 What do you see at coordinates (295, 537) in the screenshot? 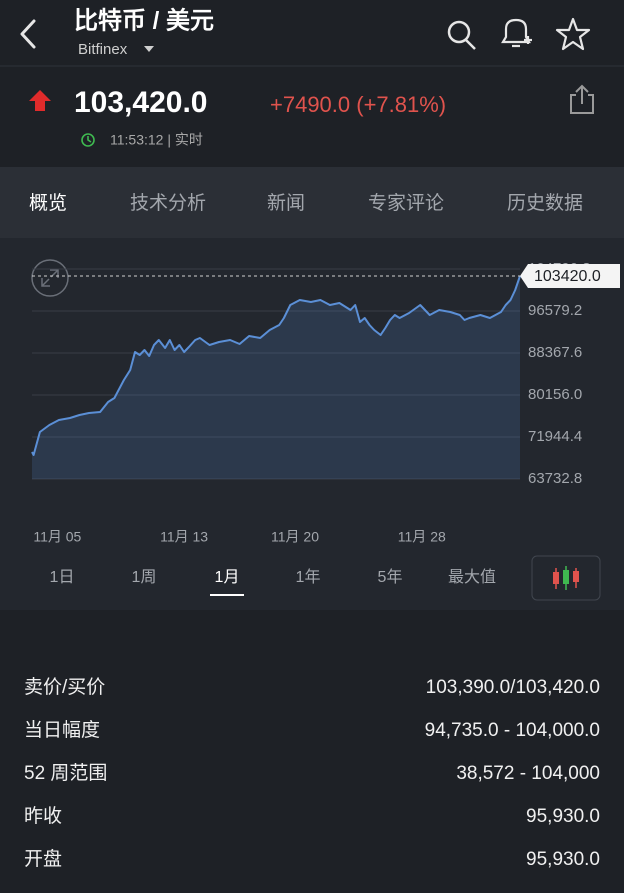
I see `x-tick-label: 11月 20` at bounding box center [295, 537].